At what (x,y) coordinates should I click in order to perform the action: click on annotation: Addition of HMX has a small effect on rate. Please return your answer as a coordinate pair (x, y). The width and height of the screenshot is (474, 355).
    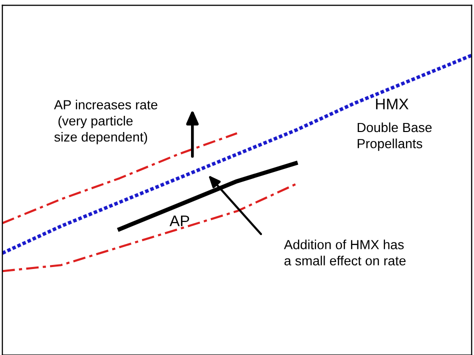
    Looking at the image, I should click on (345, 253).